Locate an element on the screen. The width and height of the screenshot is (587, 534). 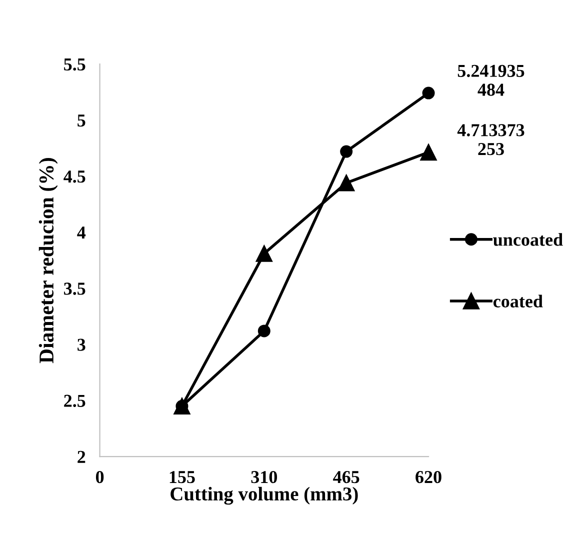
y-tick-label: 2.5 is located at coordinates (75, 401).